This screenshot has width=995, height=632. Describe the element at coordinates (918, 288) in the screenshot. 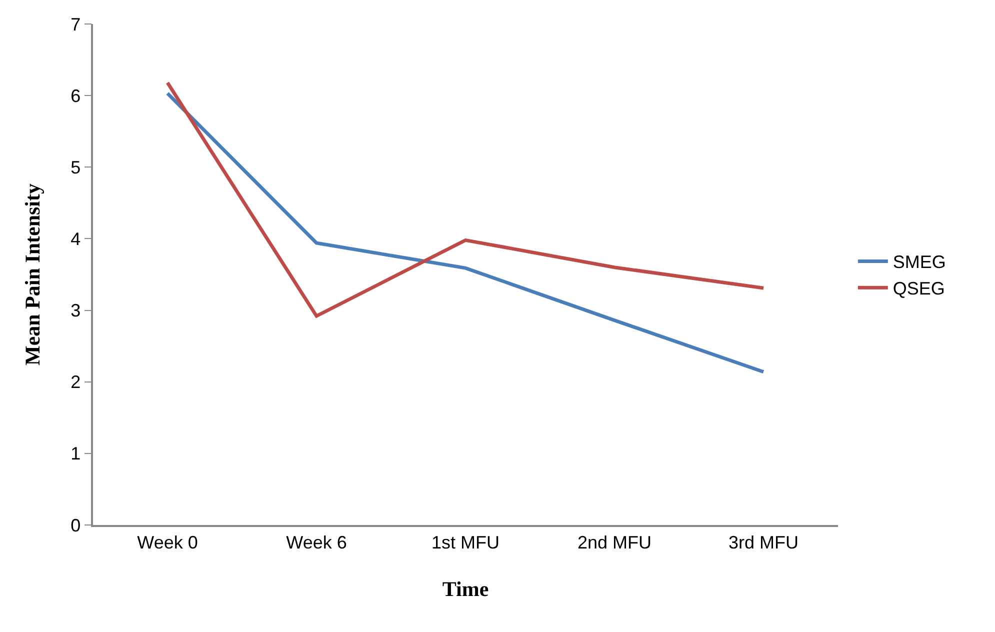

I see `legend-label: QSEG` at that location.